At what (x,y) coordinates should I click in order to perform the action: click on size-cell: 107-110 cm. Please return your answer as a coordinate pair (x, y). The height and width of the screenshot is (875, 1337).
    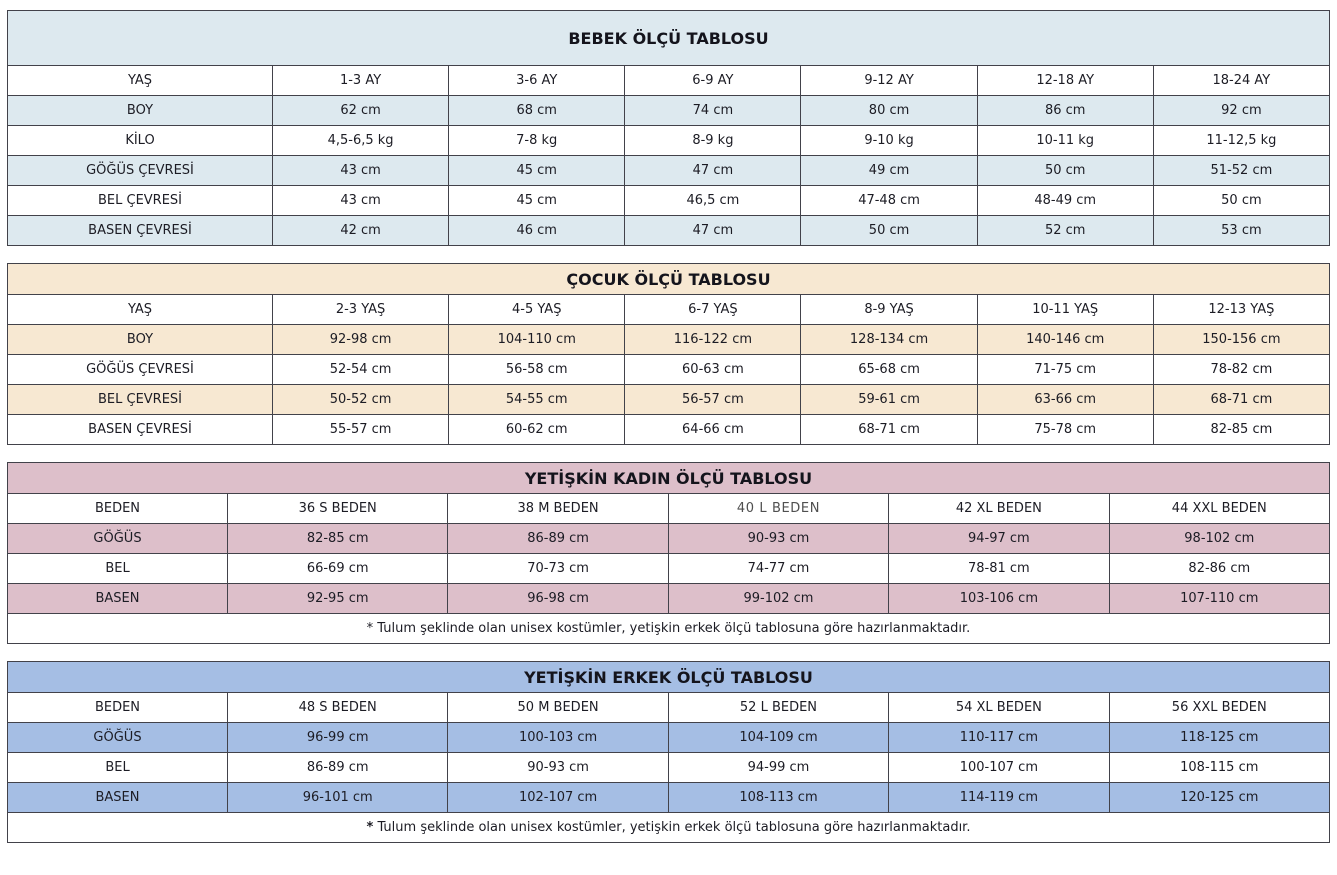
    Looking at the image, I should click on (1219, 598).